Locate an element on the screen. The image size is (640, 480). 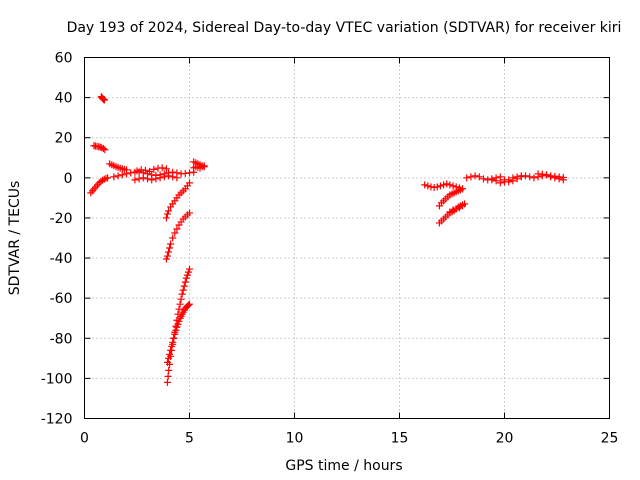
y-tick-label: 0 is located at coordinates (68, 179).